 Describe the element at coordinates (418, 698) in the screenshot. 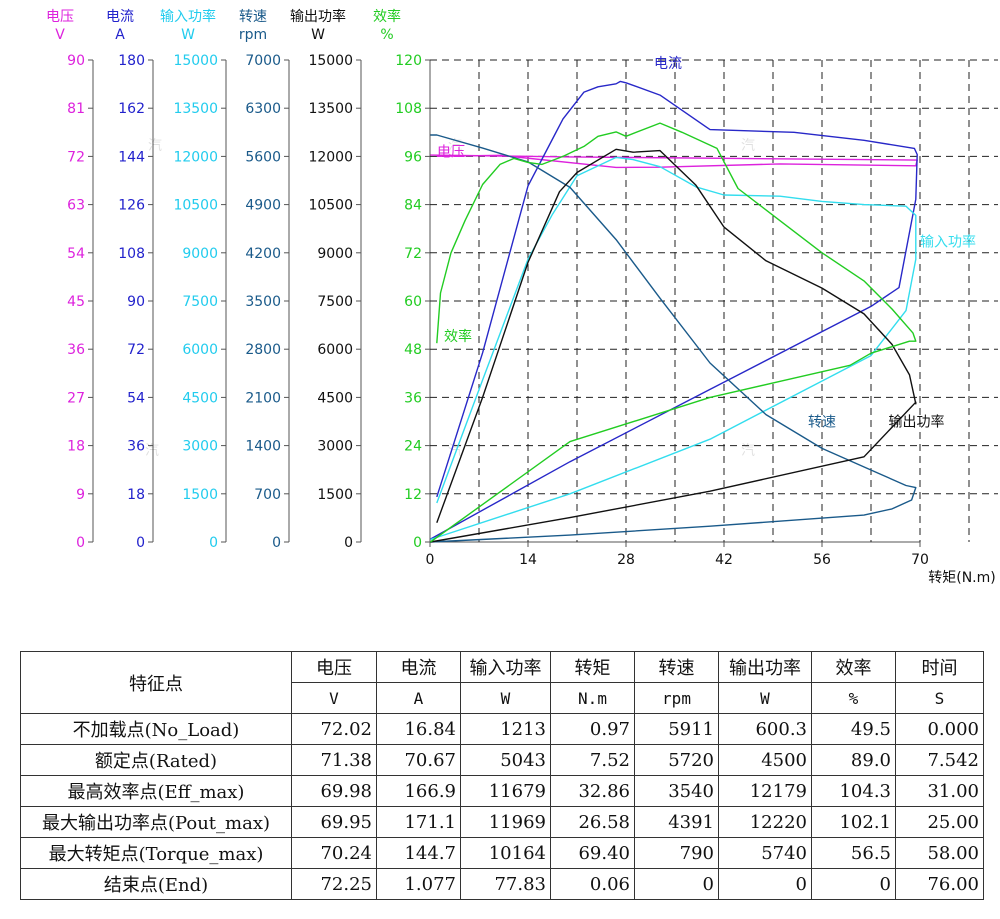

I see `unit-current: A` at that location.